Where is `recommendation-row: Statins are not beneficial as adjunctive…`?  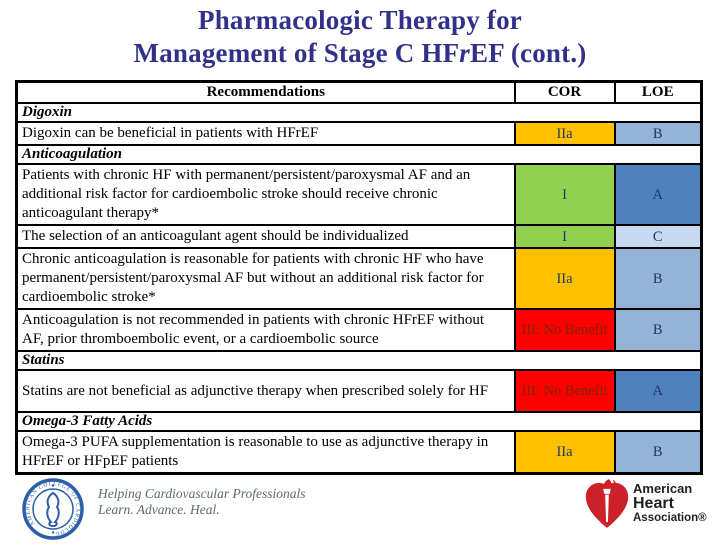
recommendation-row: Statins are not beneficial as adjunctive… is located at coordinates (359, 391).